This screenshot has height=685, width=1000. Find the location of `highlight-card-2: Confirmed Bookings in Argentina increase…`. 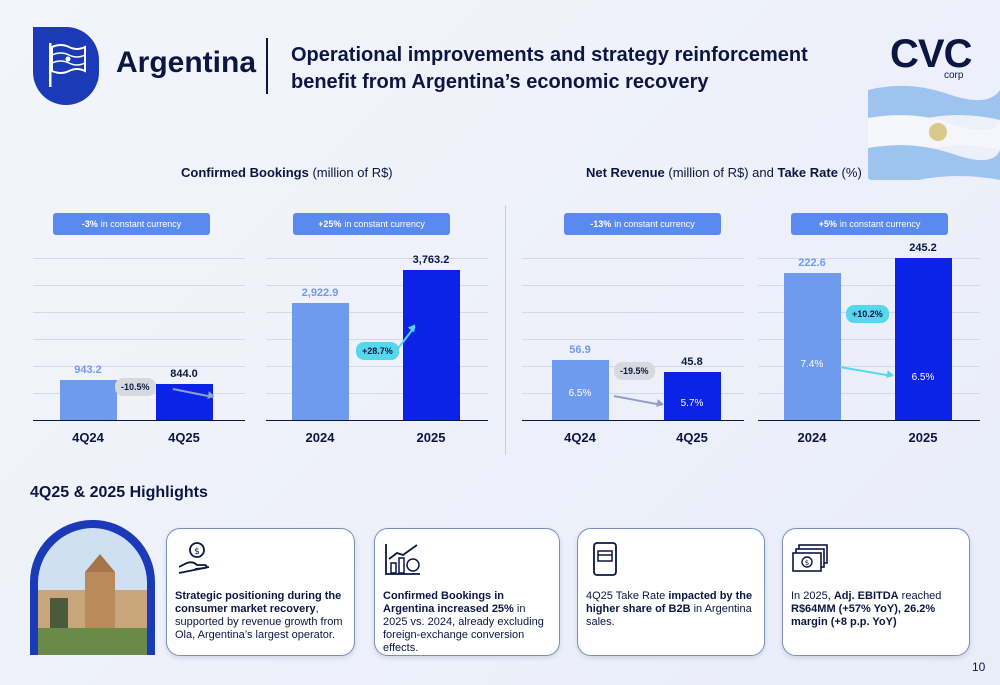

highlight-card-2: Confirmed Bookings in Argentina increase… is located at coordinates (467, 592).